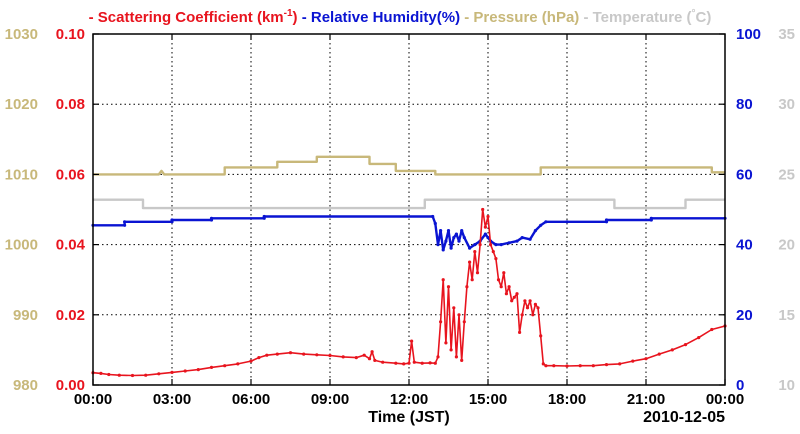 The width and height of the screenshot is (800, 434). What do you see at coordinates (70, 174) in the screenshot?
I see `y-tick-label-scattering: 0.06` at bounding box center [70, 174].